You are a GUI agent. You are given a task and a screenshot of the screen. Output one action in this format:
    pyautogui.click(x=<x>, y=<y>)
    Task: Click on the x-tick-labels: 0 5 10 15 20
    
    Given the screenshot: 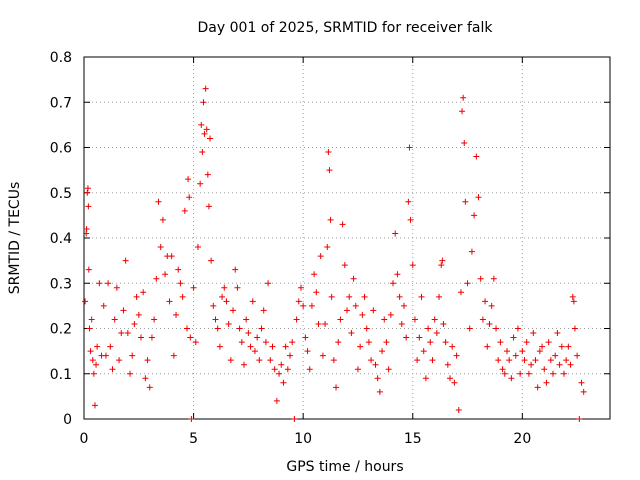 What is the action you would take?
    pyautogui.click(x=306, y=439)
    